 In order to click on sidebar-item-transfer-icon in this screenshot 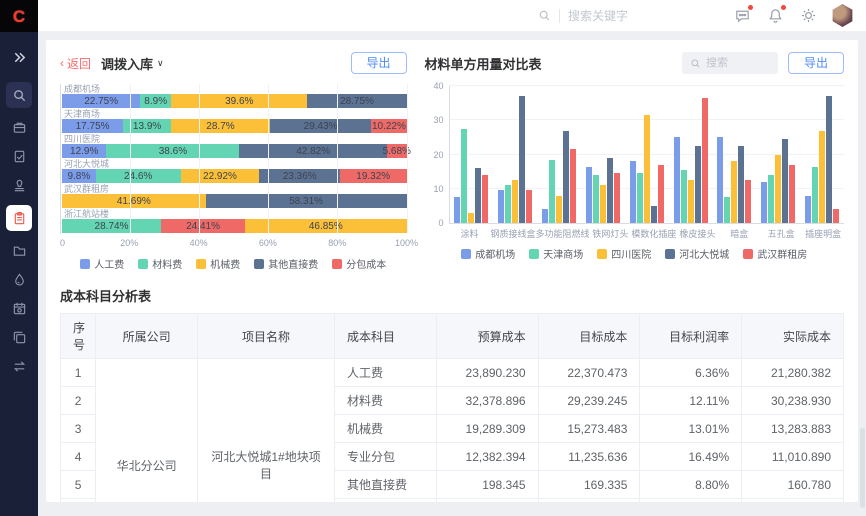, I will do `click(19, 366)`.